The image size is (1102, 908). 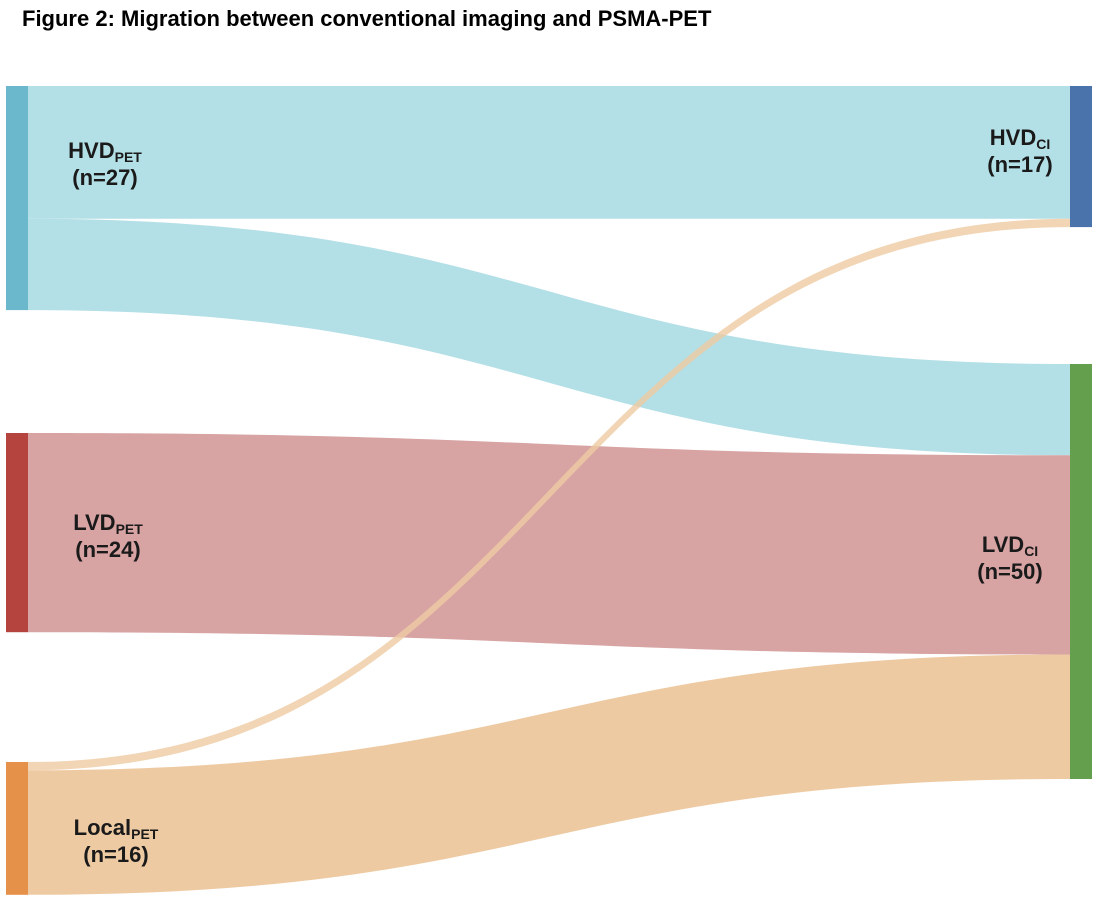 What do you see at coordinates (1019, 164) in the screenshot?
I see `node-count-text: (n=17)` at bounding box center [1019, 164].